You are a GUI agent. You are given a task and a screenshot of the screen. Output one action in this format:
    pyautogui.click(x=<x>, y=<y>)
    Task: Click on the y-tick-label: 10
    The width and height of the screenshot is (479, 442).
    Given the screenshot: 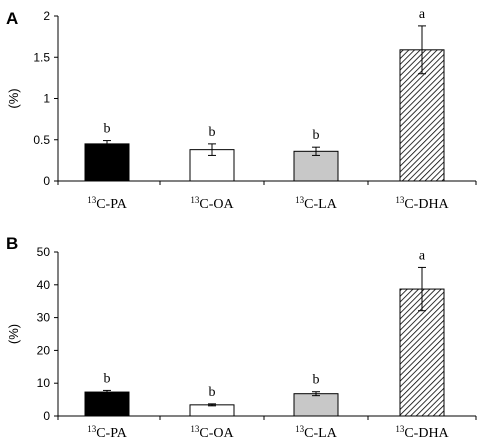 What is the action you would take?
    pyautogui.click(x=44, y=383)
    